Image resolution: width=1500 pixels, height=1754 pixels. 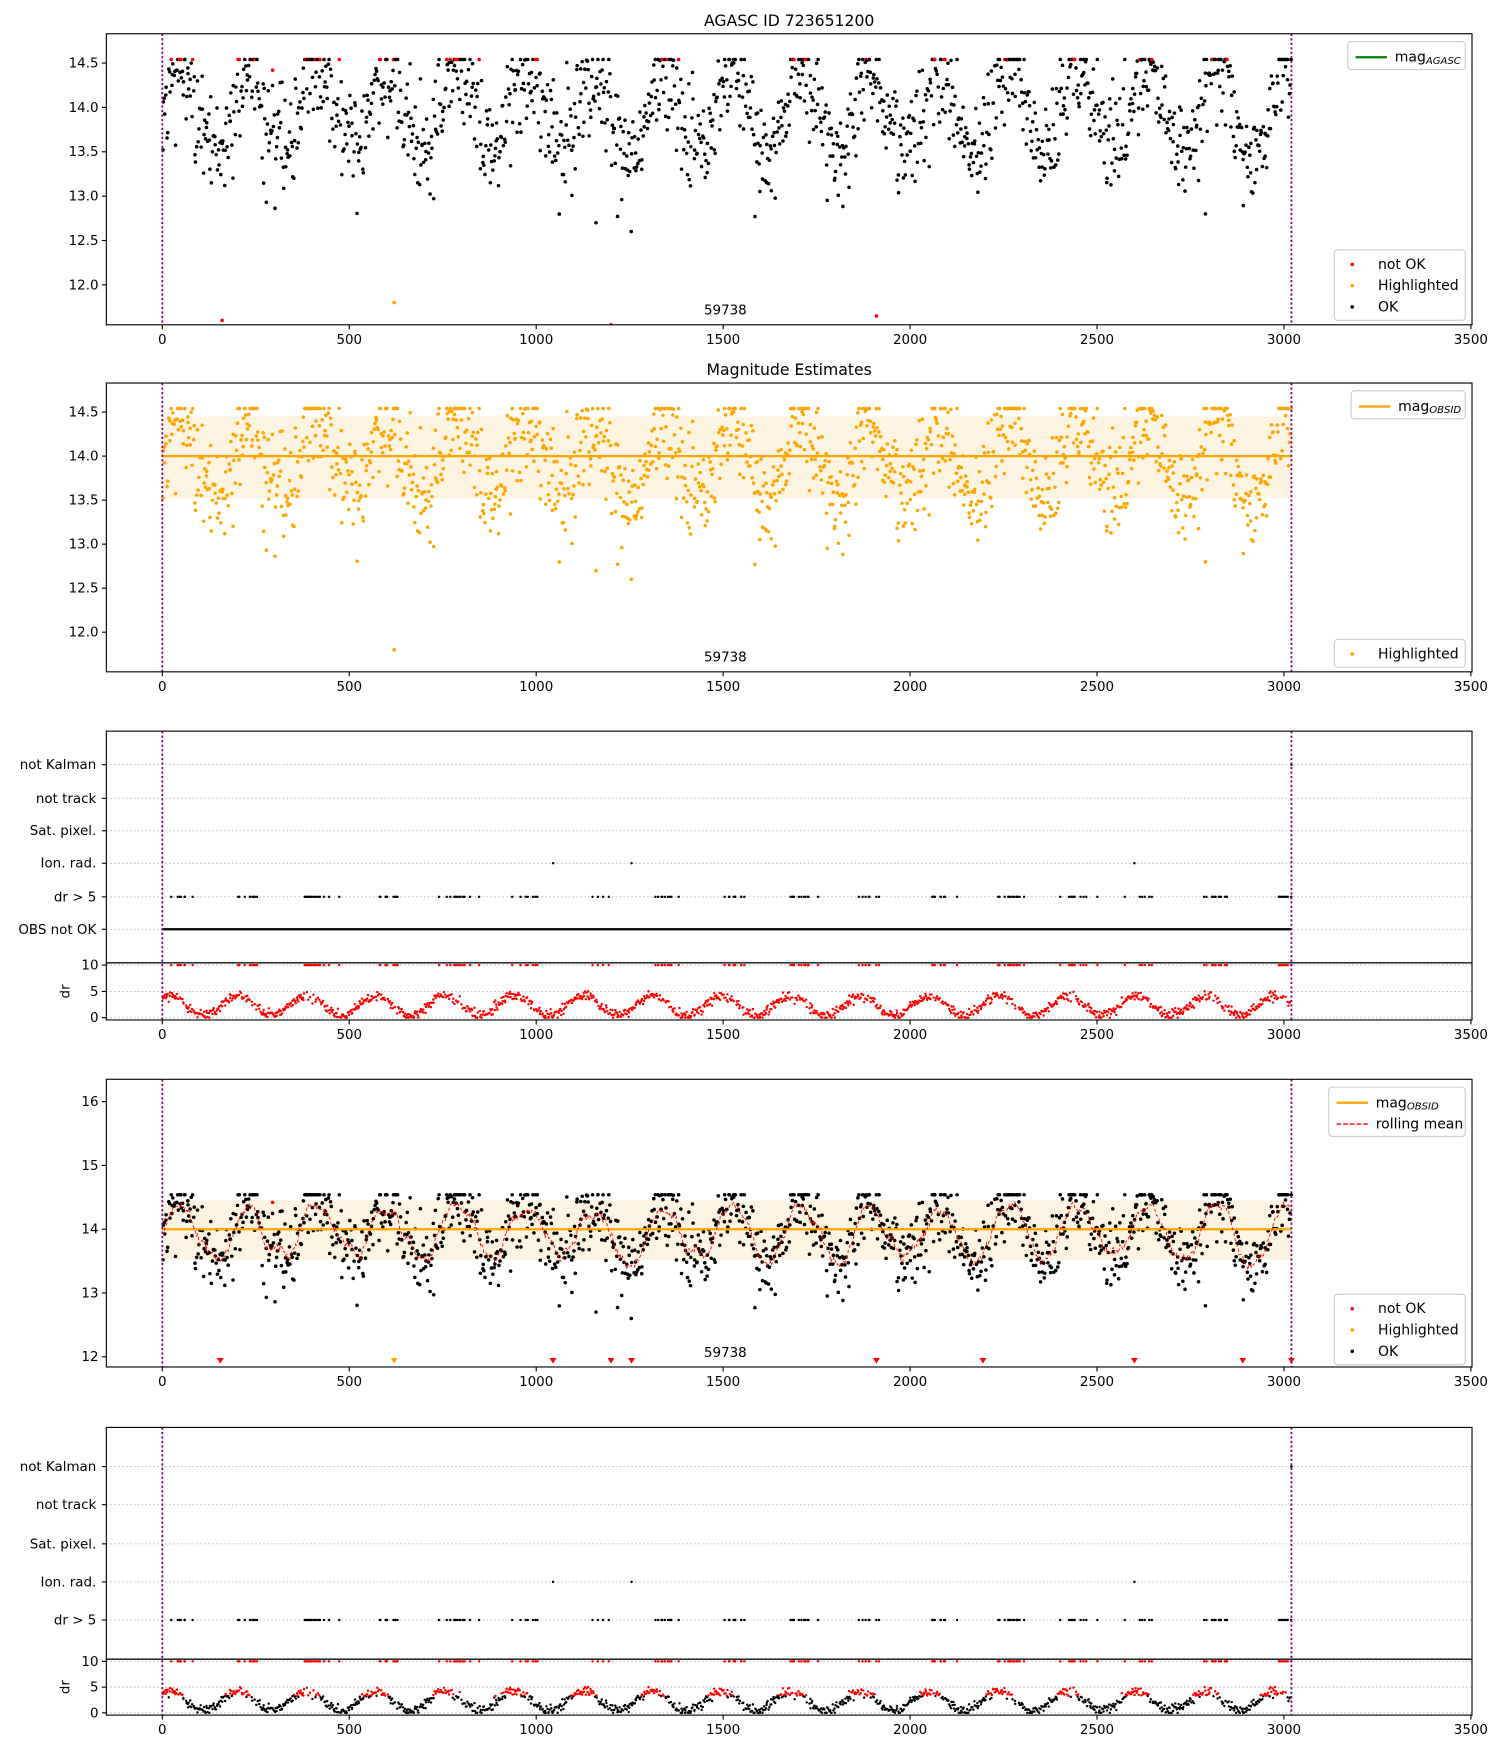 What do you see at coordinates (1445, 410) in the screenshot?
I see `legend-subscript: OBSID` at bounding box center [1445, 410].